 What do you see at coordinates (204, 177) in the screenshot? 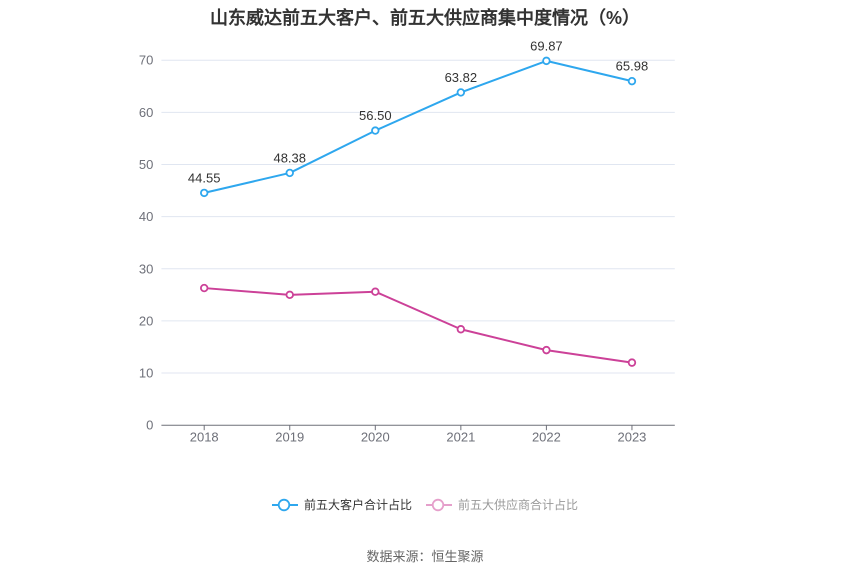
I see `data-point-label: 44.55` at bounding box center [204, 177].